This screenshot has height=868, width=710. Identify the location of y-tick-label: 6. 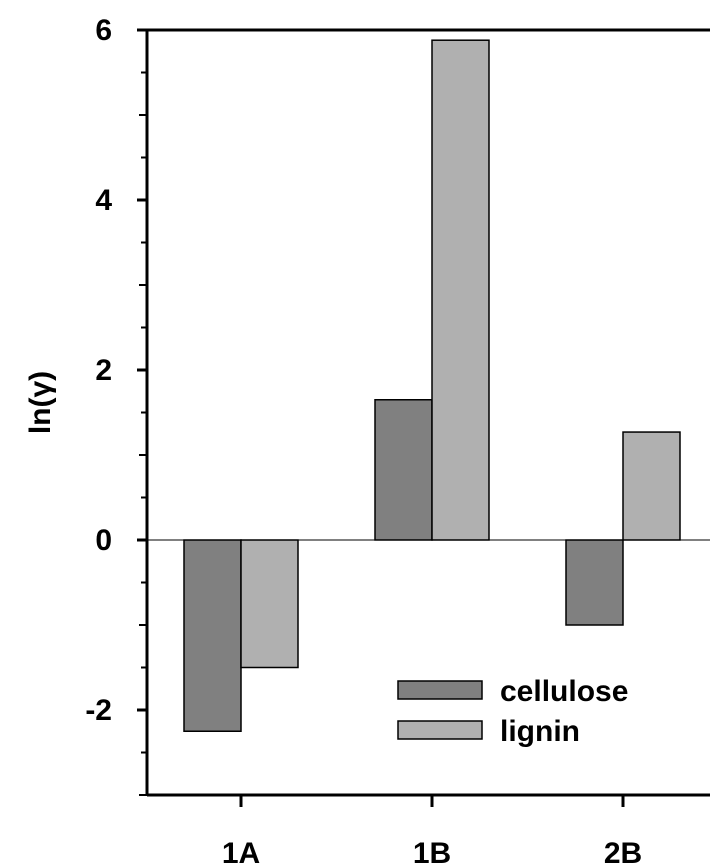
(103, 30).